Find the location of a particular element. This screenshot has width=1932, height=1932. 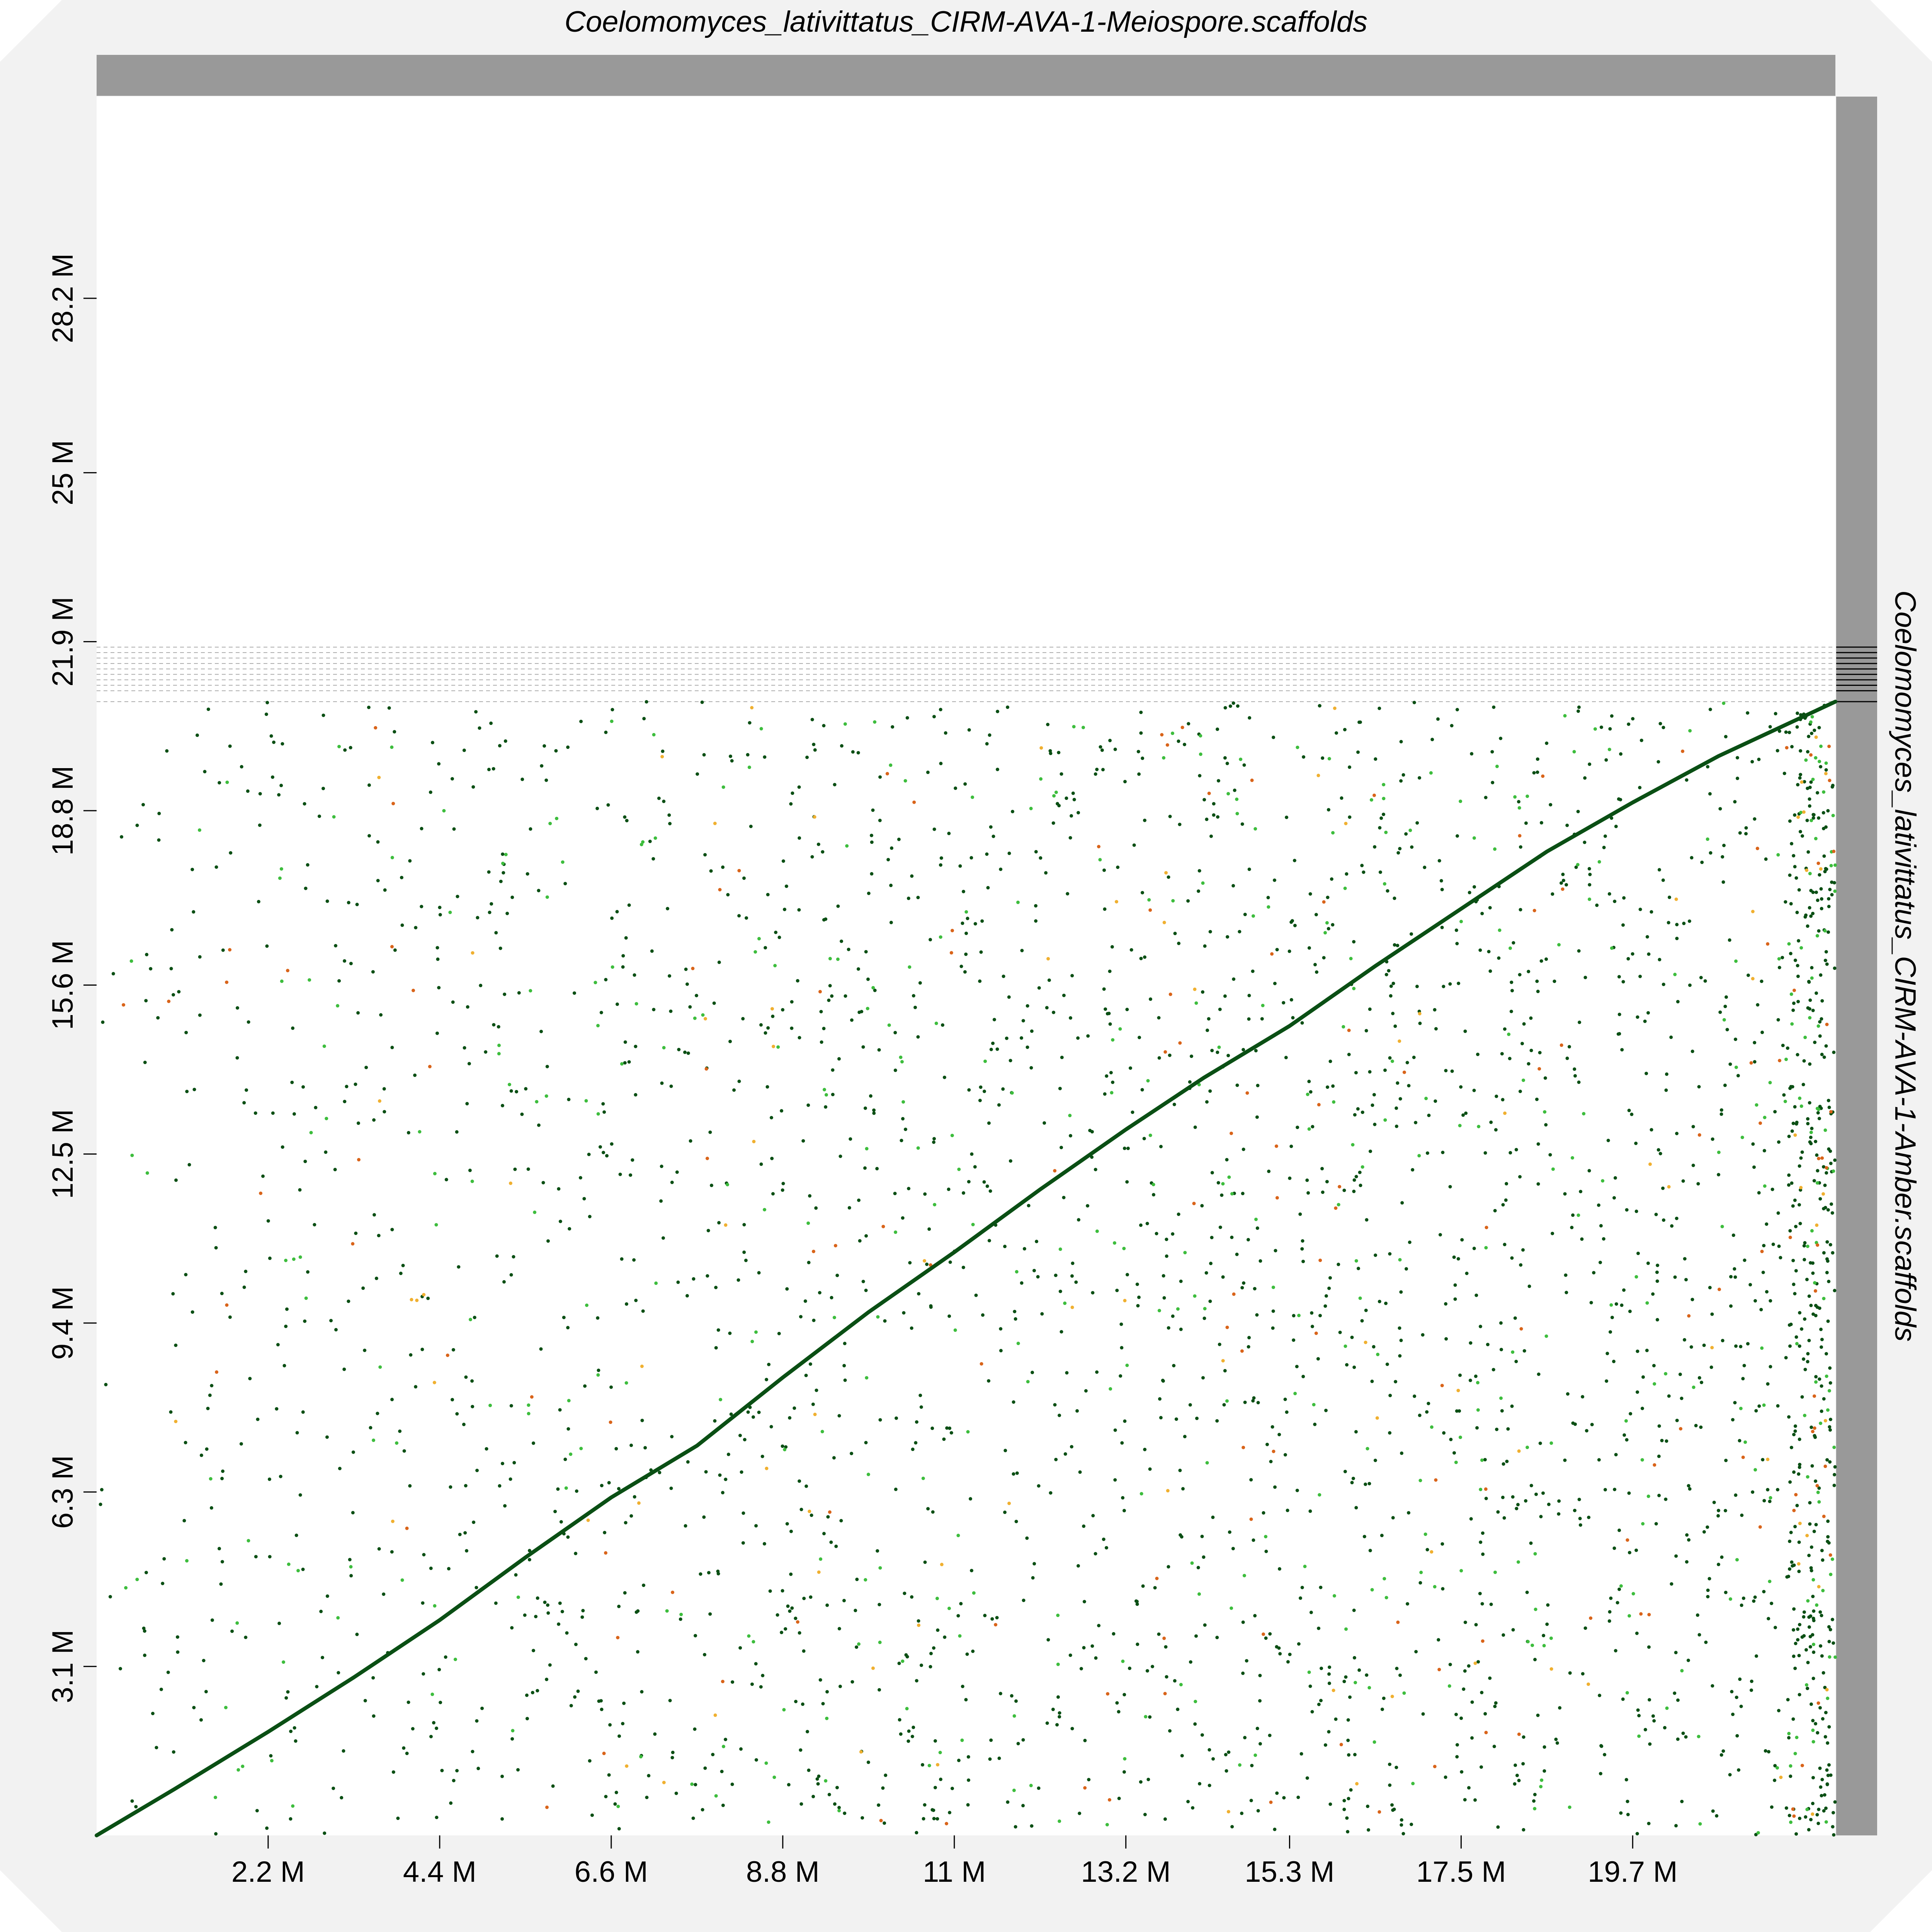

x-tick-label: 6.6 M is located at coordinates (611, 1871).